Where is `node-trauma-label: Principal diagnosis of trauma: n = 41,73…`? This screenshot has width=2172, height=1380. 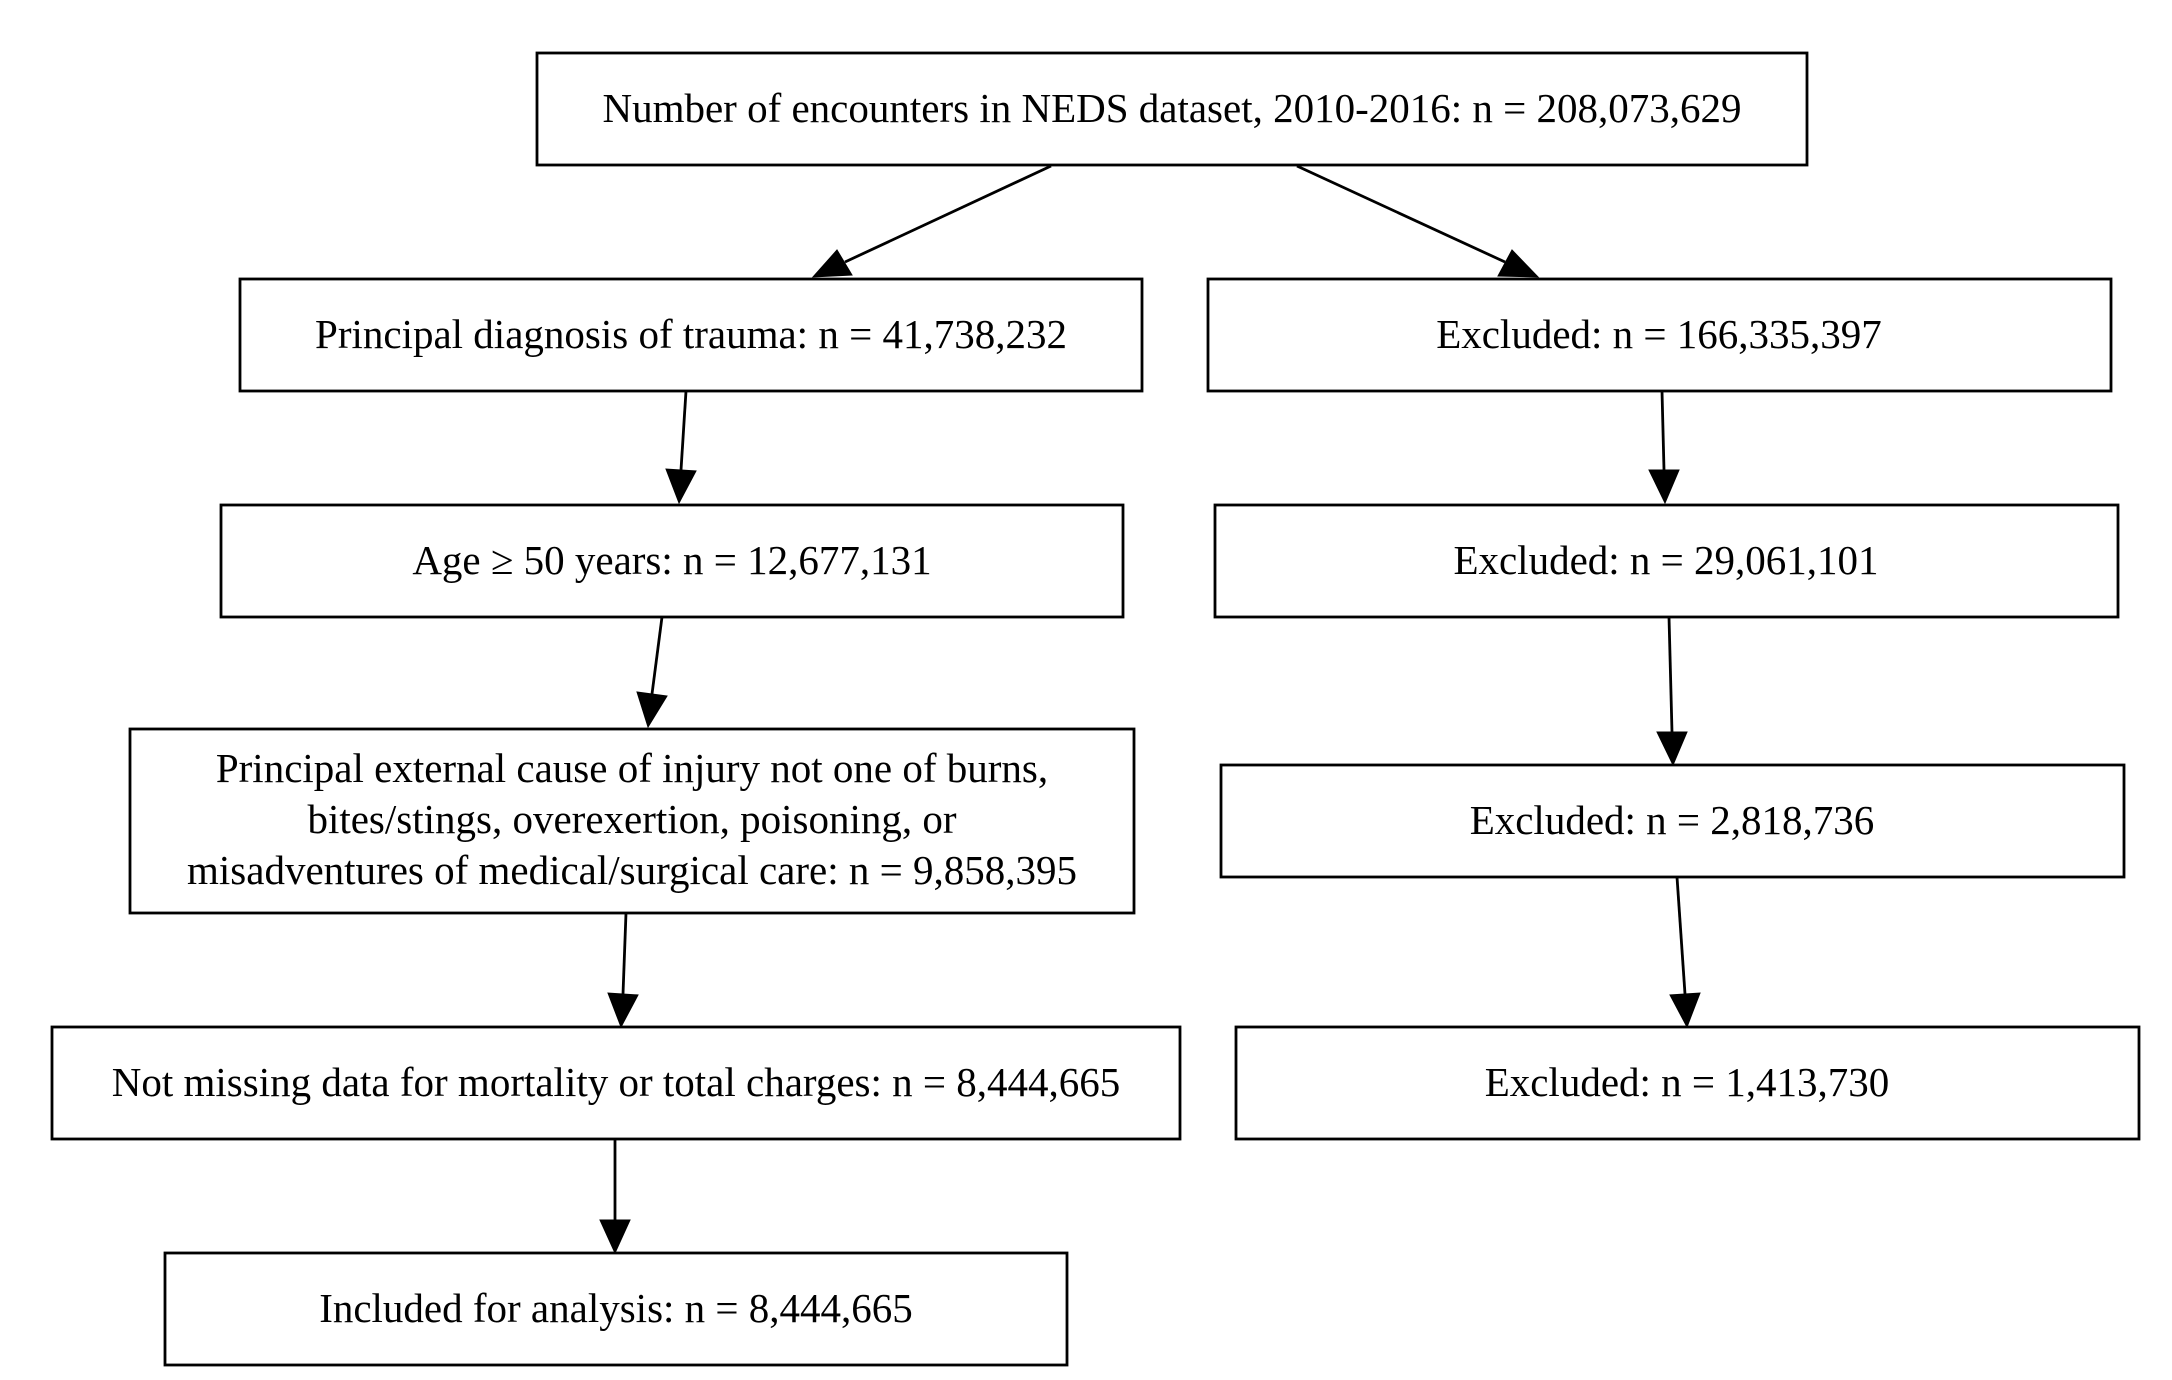 node-trauma-label: Principal diagnosis of trauma: n = 41,73… is located at coordinates (691, 334).